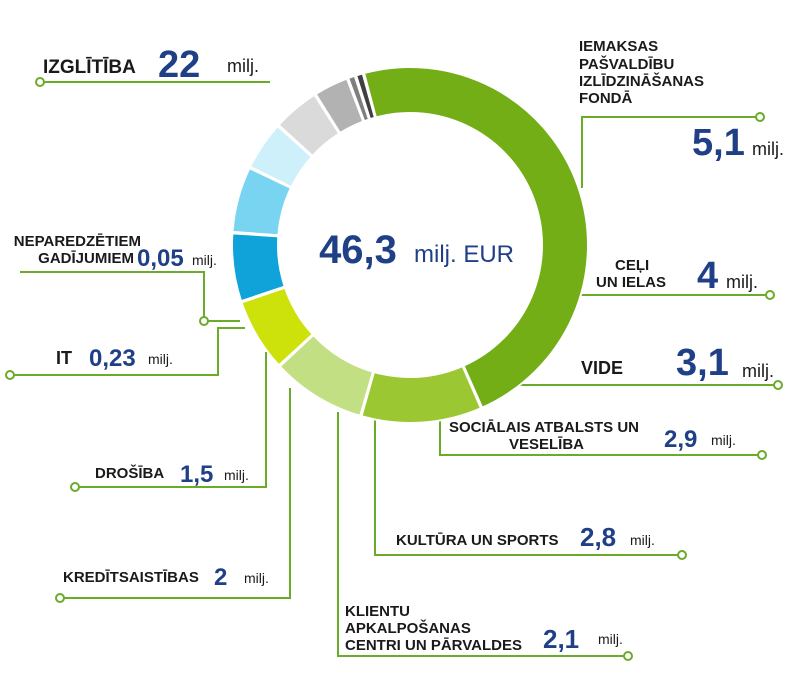  What do you see at coordinates (86, 258) in the screenshot?
I see `category-label-11-line-2: GADĪJUMIEM` at bounding box center [86, 258].